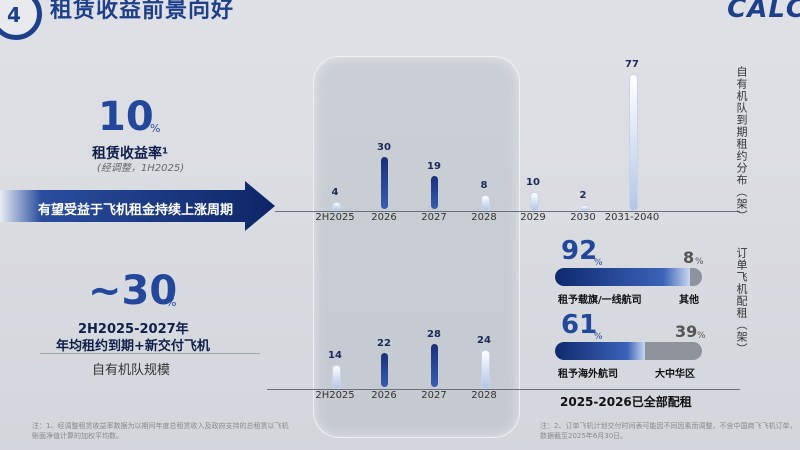 This screenshot has width=800, height=450. What do you see at coordinates (588, 374) in the screenshot?
I see `overseas-label: 租予海外航司` at bounding box center [588, 374].